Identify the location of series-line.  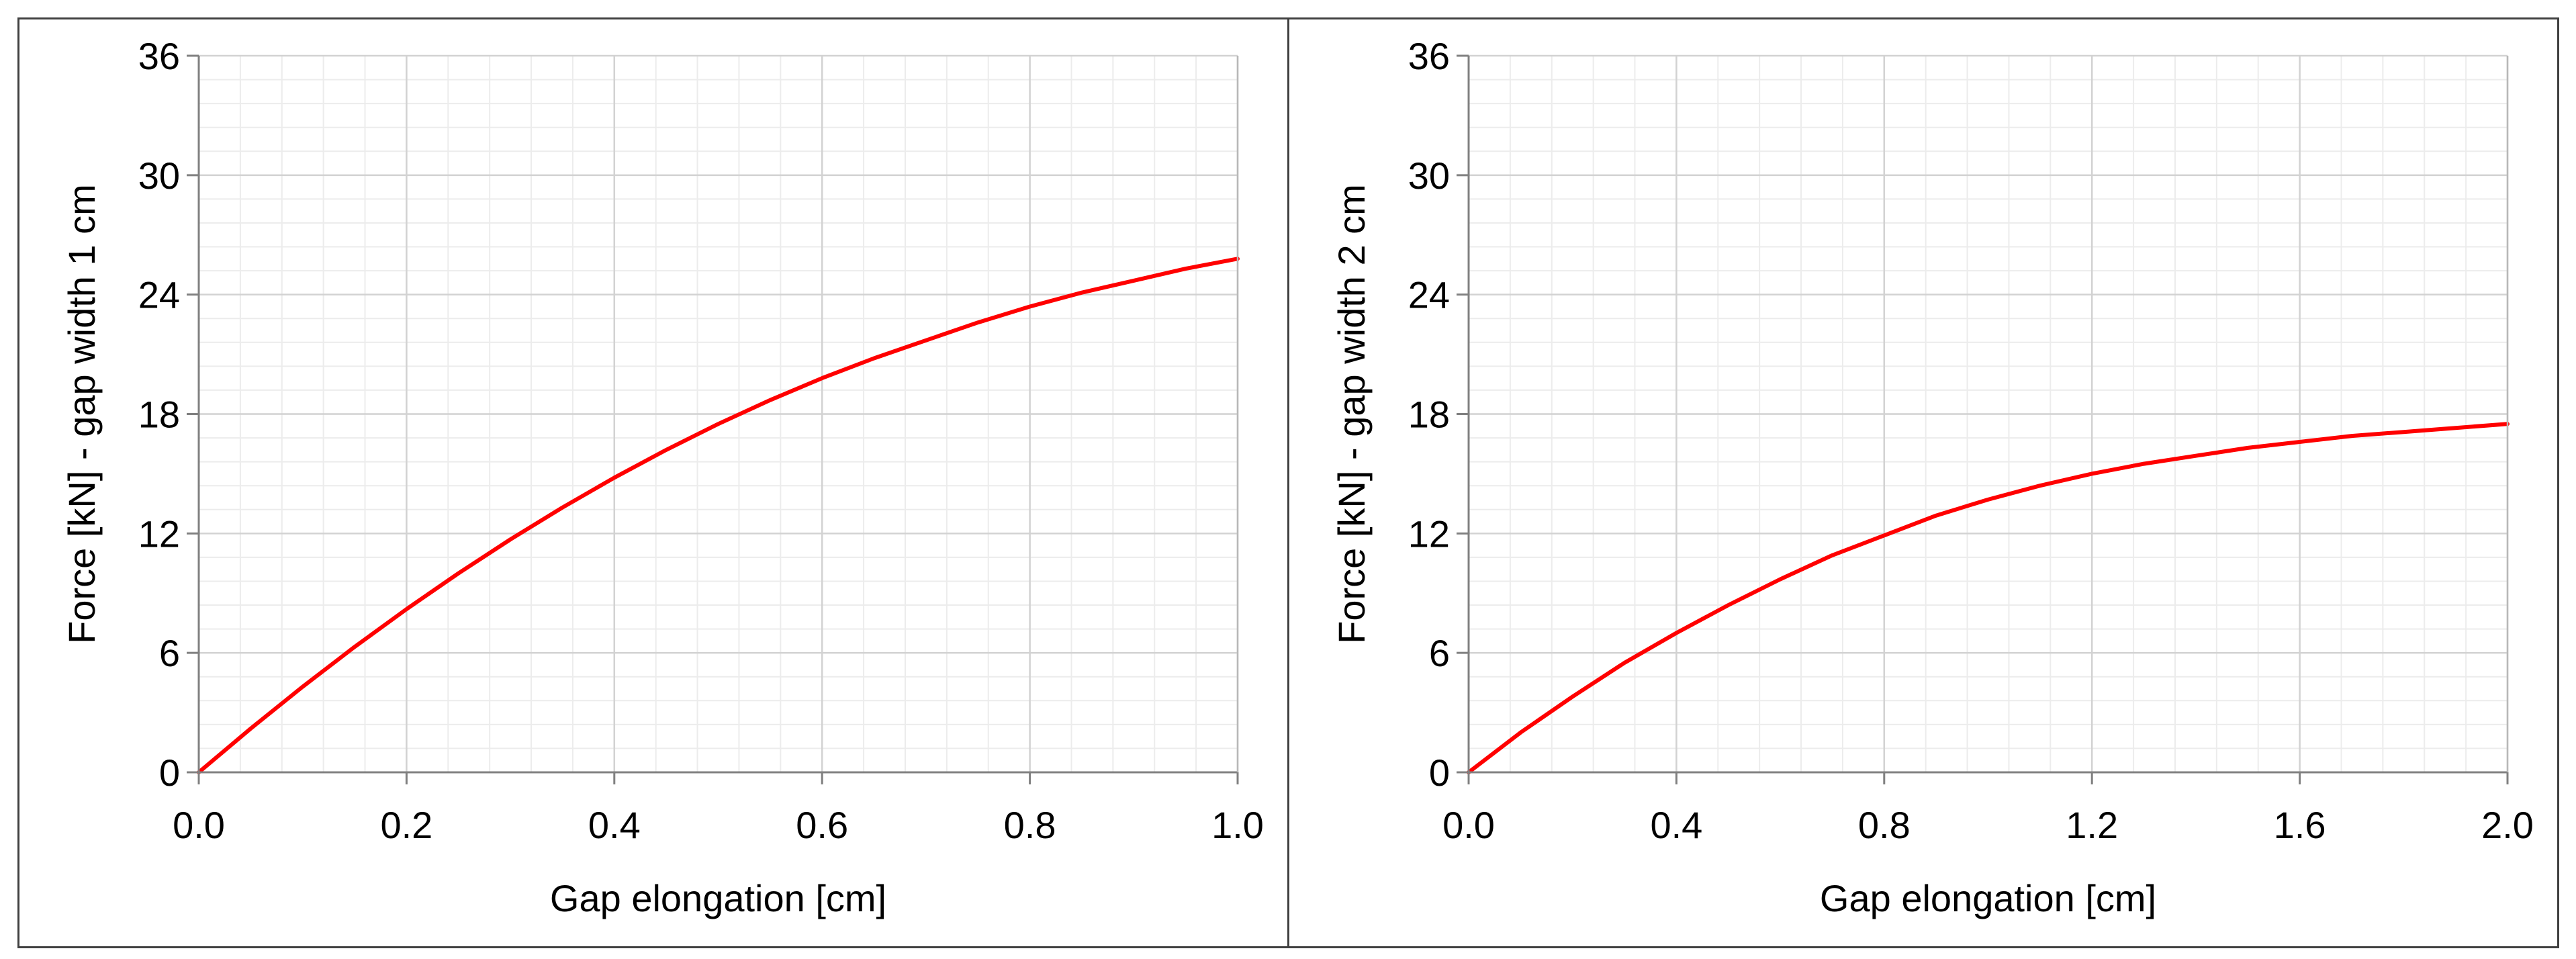
(1988, 598).